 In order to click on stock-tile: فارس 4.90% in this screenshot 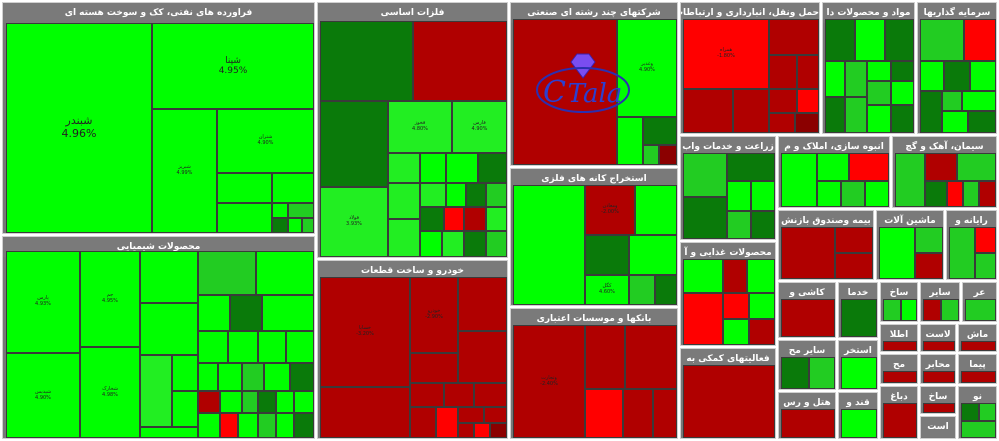, I will do `click(479, 127)`.